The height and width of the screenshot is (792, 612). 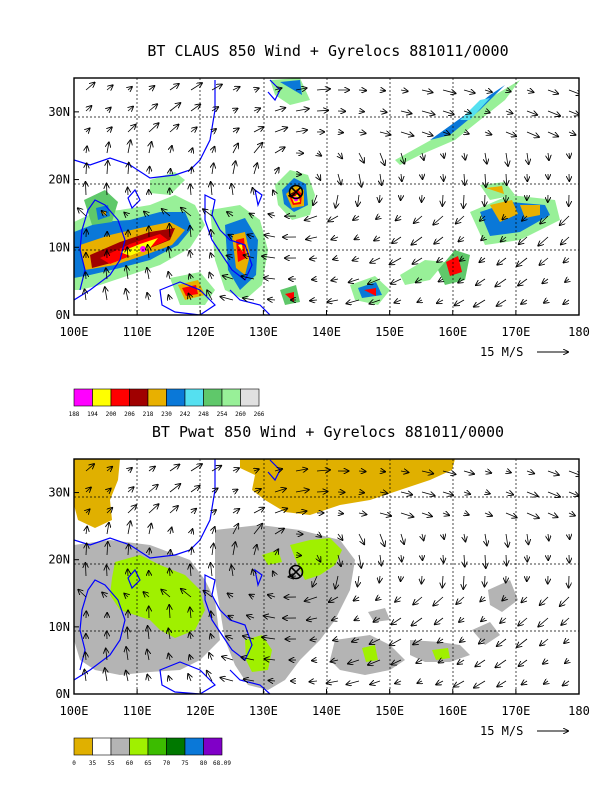 What do you see at coordinates (59, 247) in the screenshot?
I see `y-tick-label: 10N` at bounding box center [59, 247].